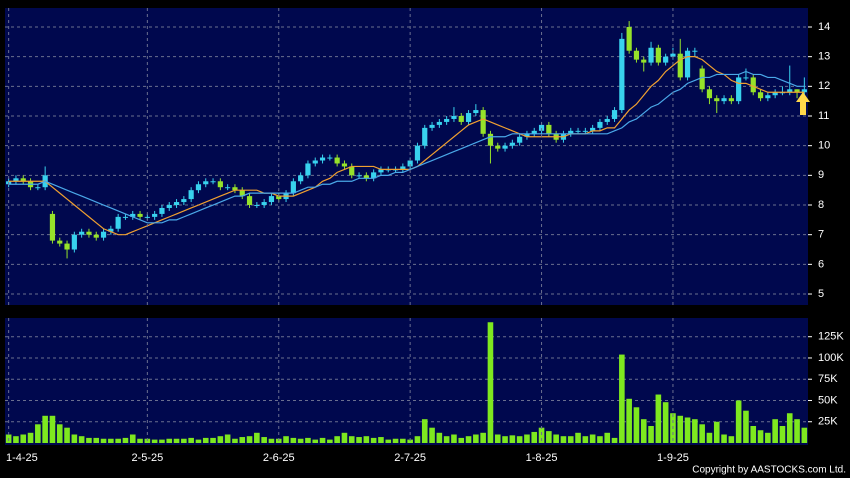 The height and width of the screenshot is (478, 850). I want to click on y-tick-label: 25K, so click(828, 422).